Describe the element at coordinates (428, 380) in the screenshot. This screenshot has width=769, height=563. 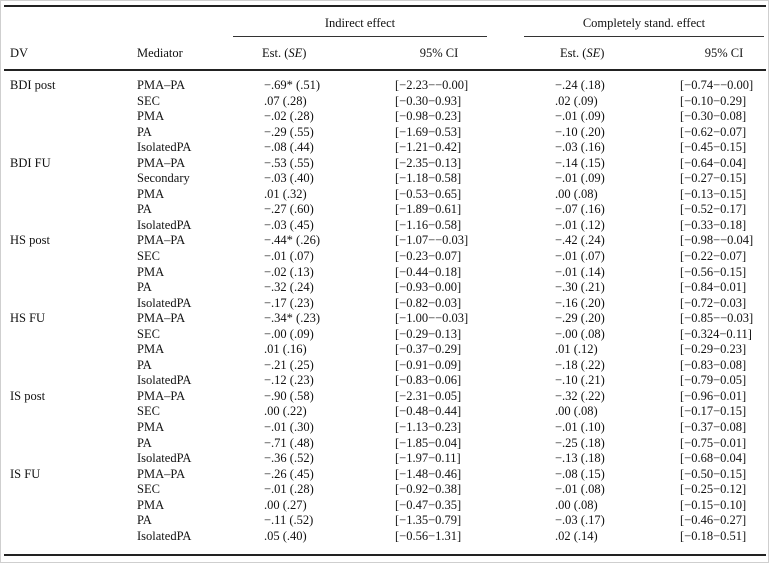
I see `indirect-ci-cell: [−0.83−0.06]` at that location.